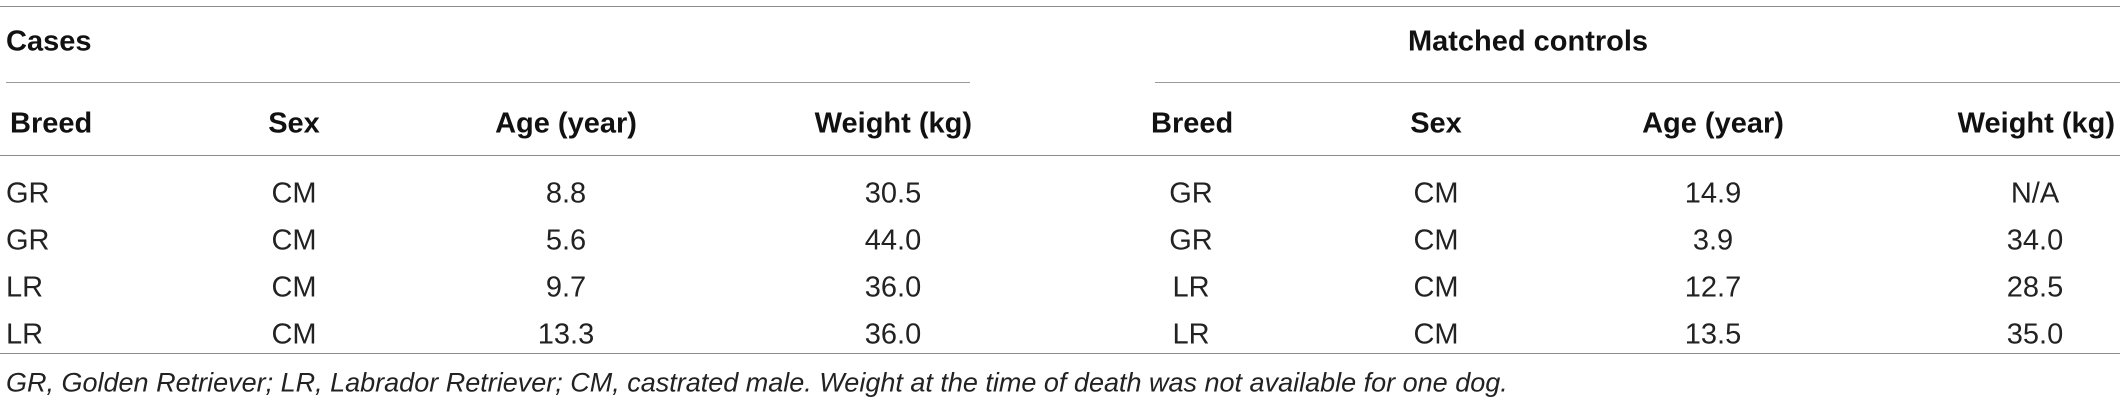  I want to click on table-cell: 9.7, so click(566, 287).